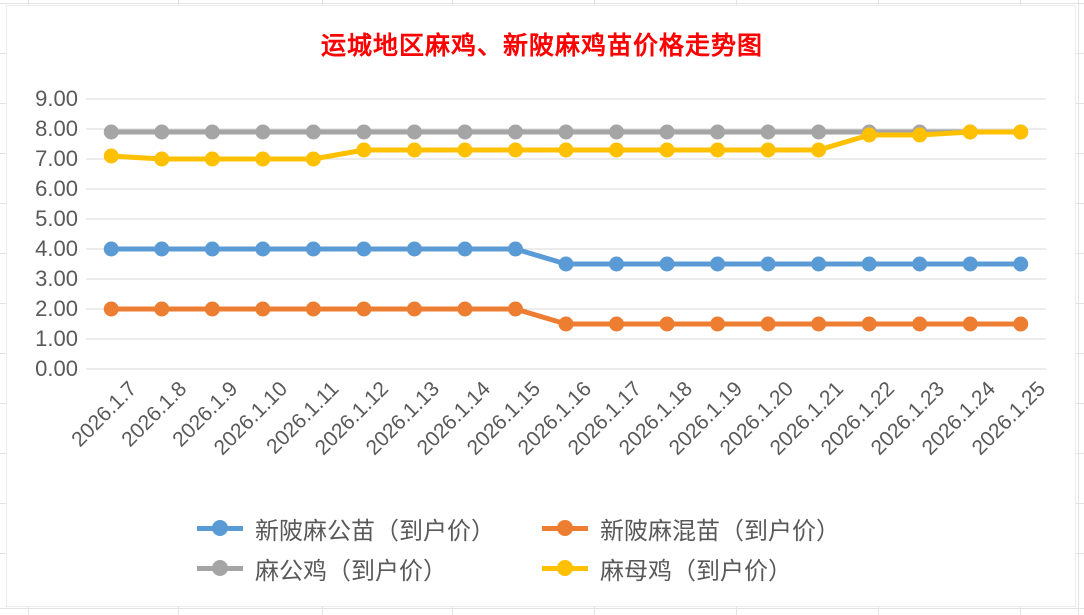 The height and width of the screenshot is (615, 1084). Describe the element at coordinates (56, 368) in the screenshot. I see `y-tick-label: 0.00` at that location.